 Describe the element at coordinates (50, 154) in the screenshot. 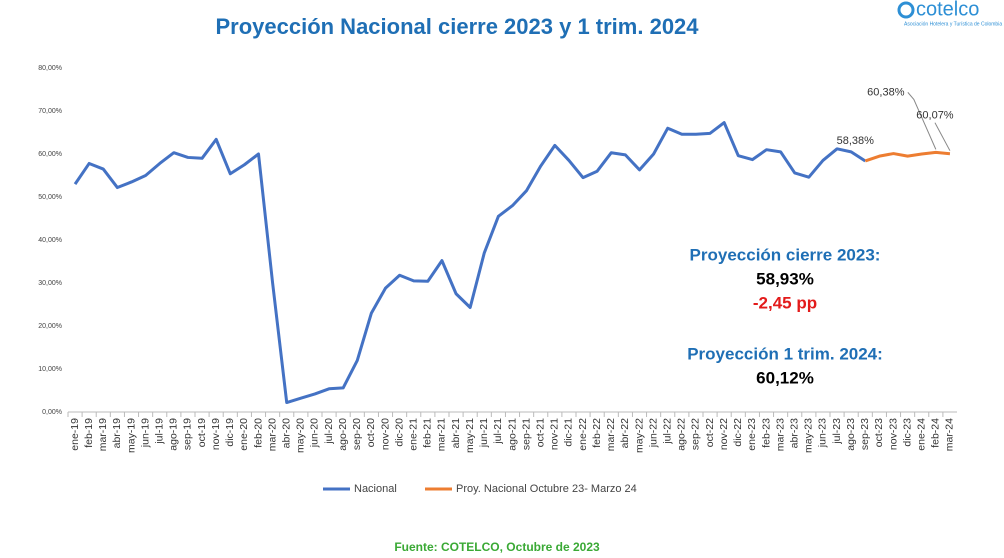

I see `y-tick-label: 60,00%` at that location.